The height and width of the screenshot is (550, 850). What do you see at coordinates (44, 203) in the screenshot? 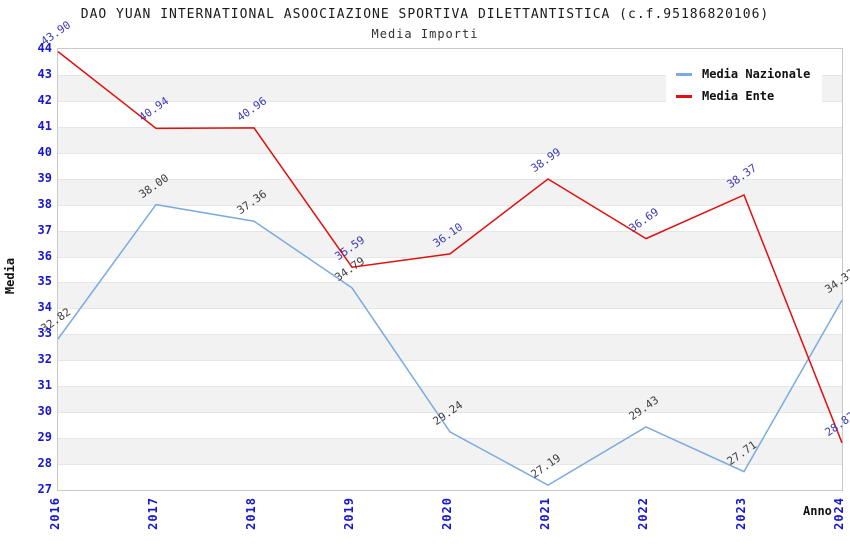
I see `y-tick-label: 38` at bounding box center [44, 203].